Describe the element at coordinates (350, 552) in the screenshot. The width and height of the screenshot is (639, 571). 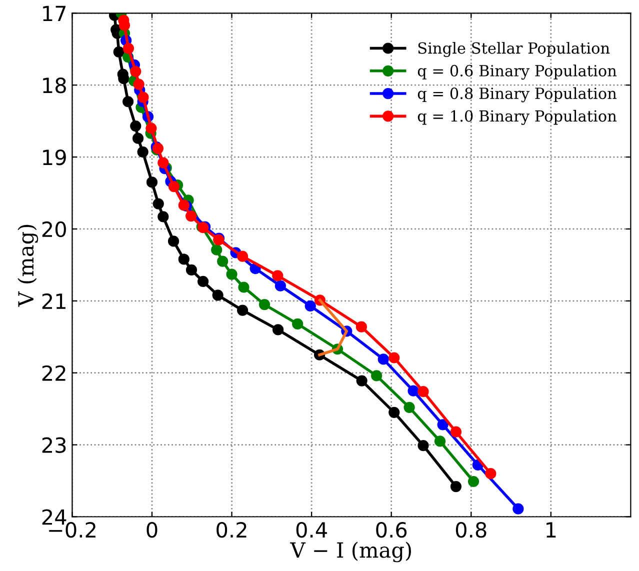
I see `x-axis-title: V − I (mag)` at that location.